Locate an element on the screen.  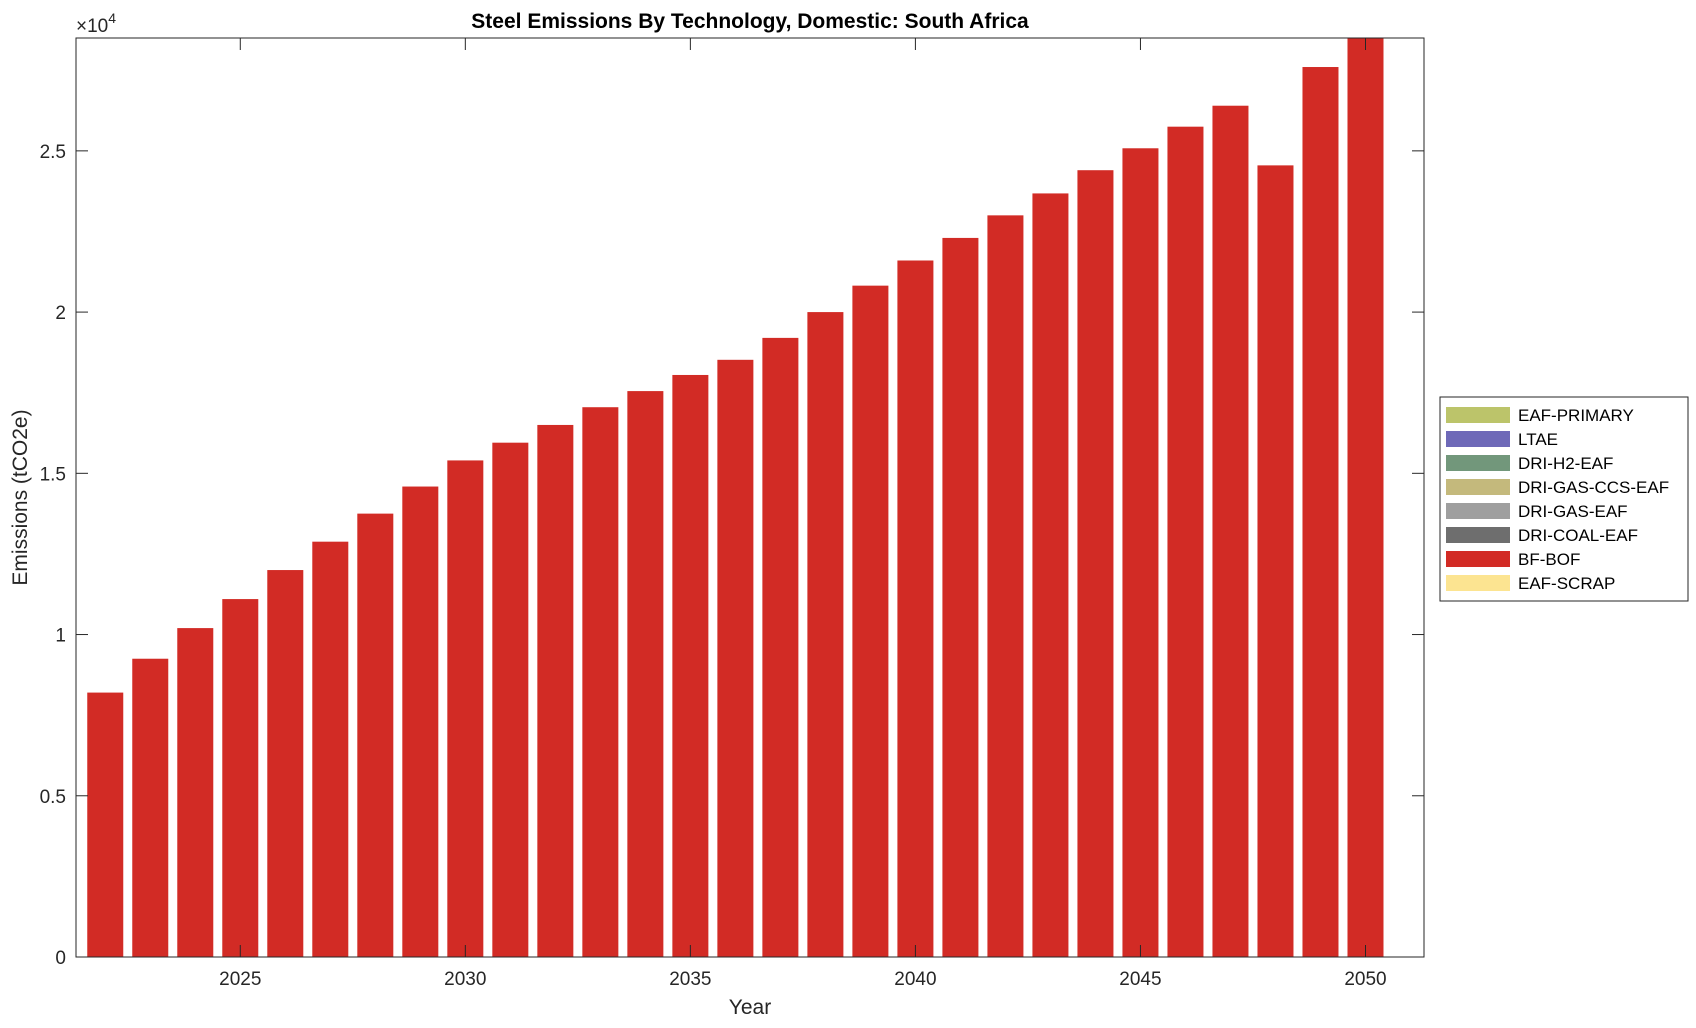
bar-bf-bof-2049 is located at coordinates (1320, 512).